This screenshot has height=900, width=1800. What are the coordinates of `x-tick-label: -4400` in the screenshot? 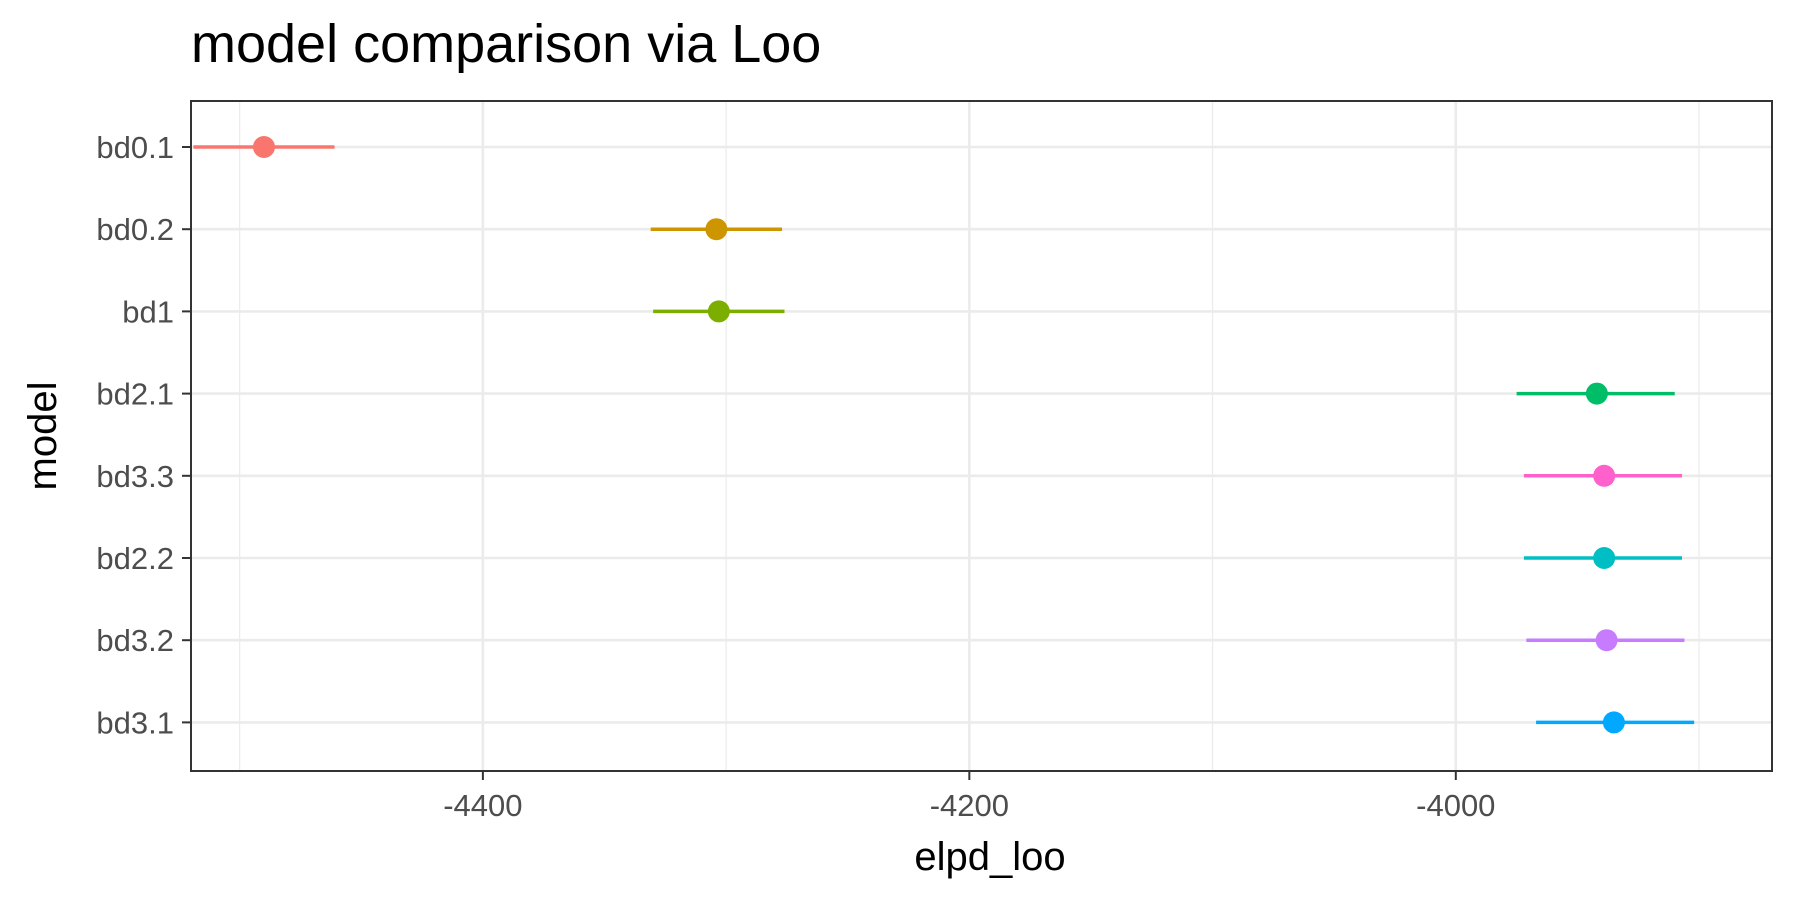 It's located at (482, 805).